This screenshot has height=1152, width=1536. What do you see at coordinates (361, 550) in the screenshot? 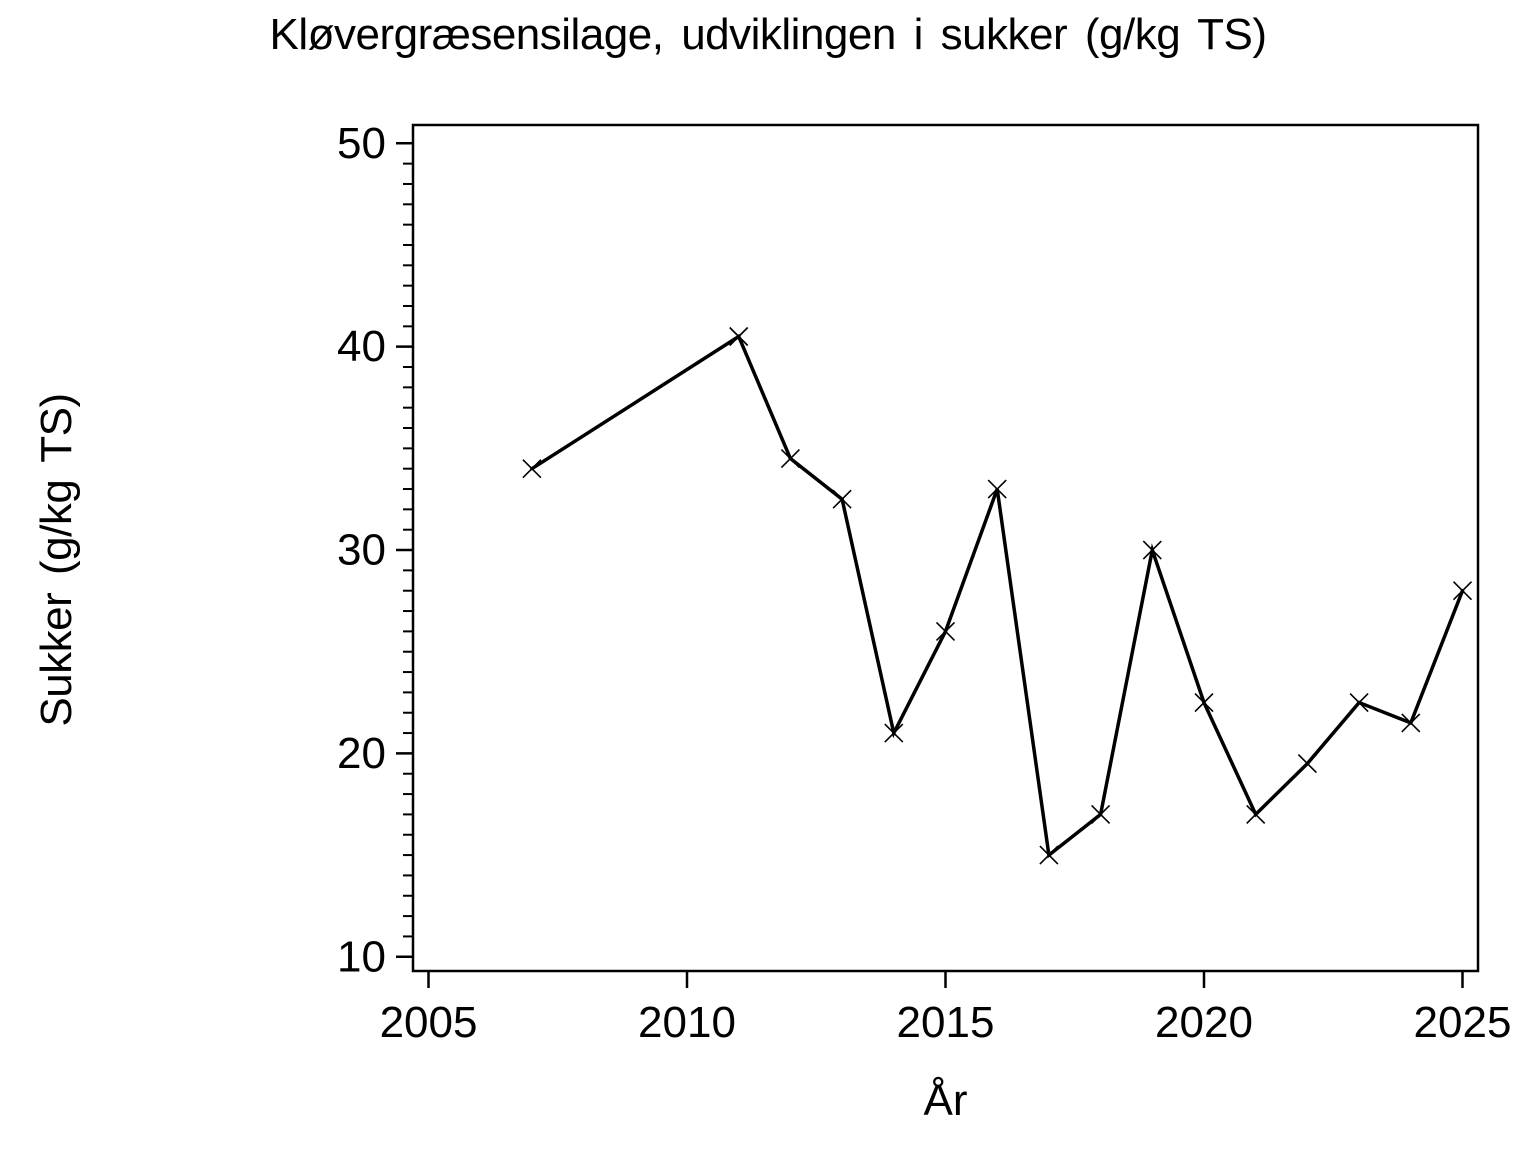
I see `y-tick-label: 30` at bounding box center [361, 550].